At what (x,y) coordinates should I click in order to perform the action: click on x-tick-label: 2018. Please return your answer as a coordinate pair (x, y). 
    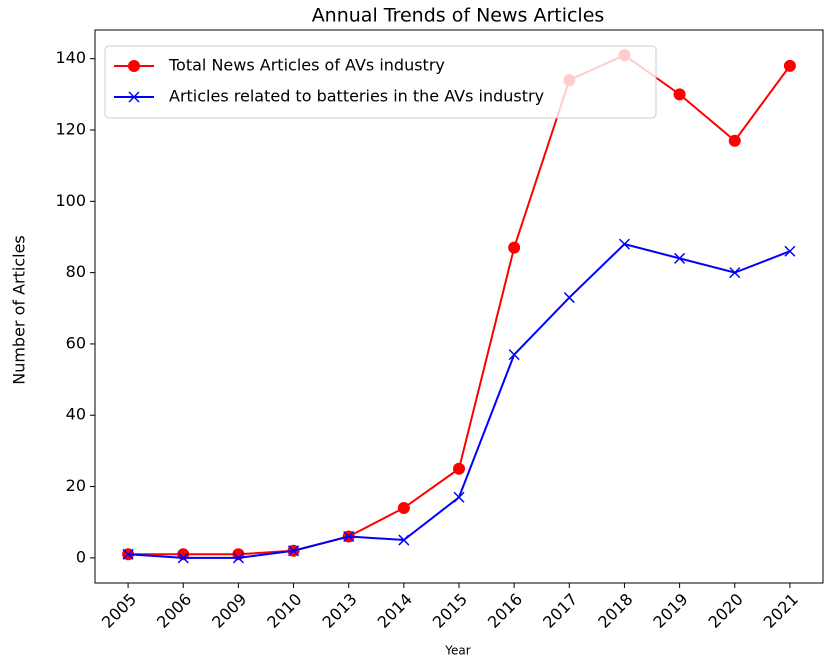
    Looking at the image, I should click on (615, 611).